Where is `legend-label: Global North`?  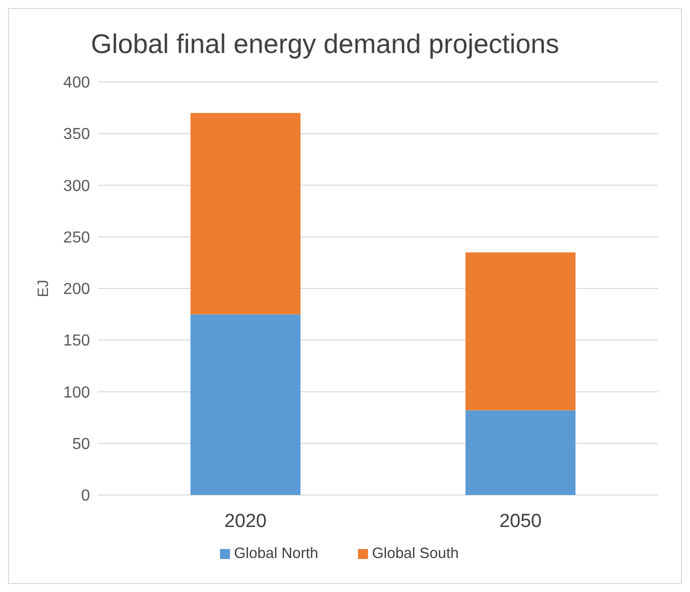
legend-label: Global North is located at coordinates (276, 553).